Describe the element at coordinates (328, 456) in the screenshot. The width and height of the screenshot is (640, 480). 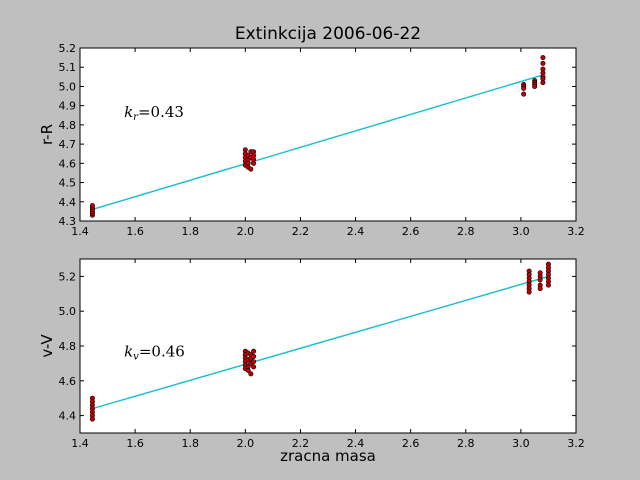
I see `x-axis-label: zracna masa` at that location.